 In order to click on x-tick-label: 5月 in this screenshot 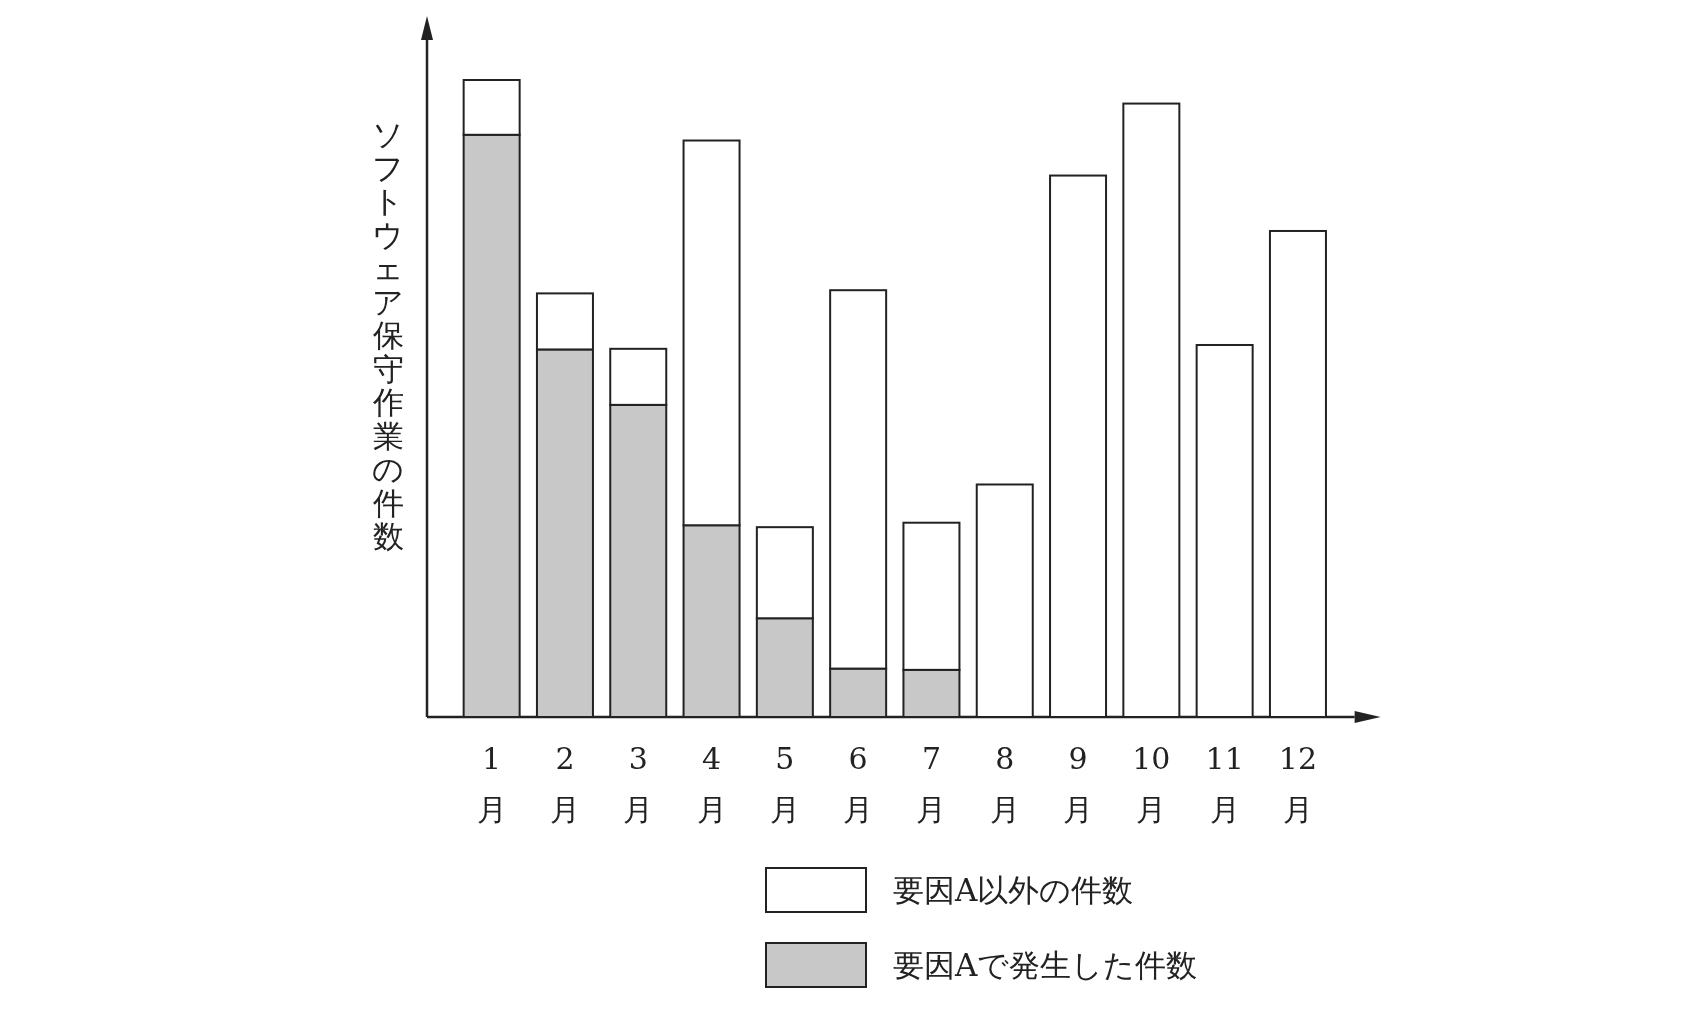, I will do `click(784, 784)`.